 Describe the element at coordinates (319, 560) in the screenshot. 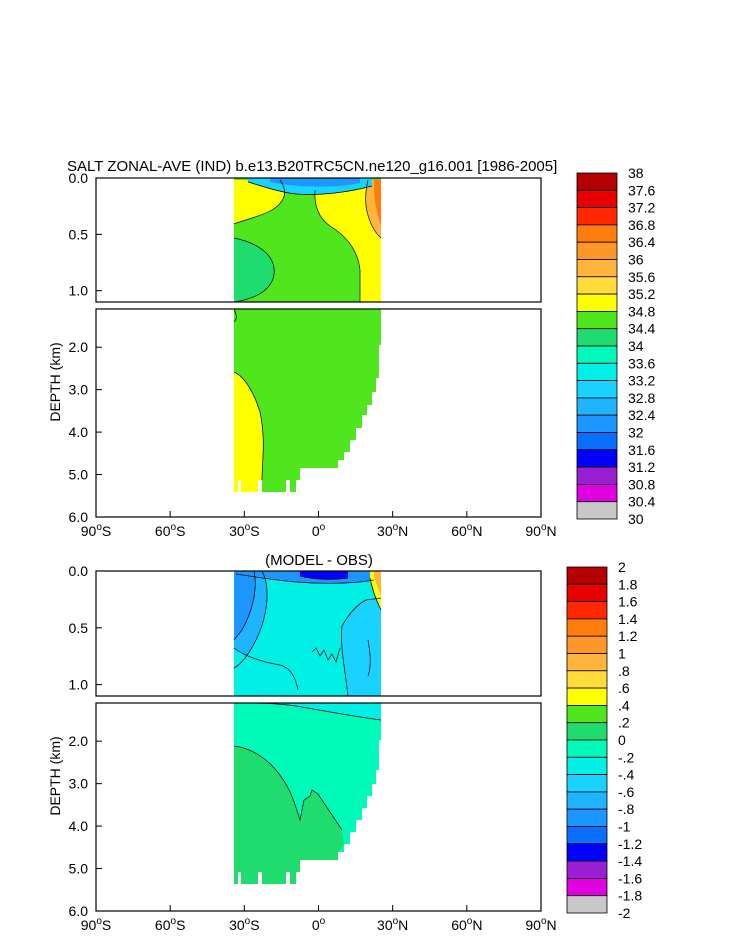

I see `diff-chart-title: (MODEL - OBS)` at that location.